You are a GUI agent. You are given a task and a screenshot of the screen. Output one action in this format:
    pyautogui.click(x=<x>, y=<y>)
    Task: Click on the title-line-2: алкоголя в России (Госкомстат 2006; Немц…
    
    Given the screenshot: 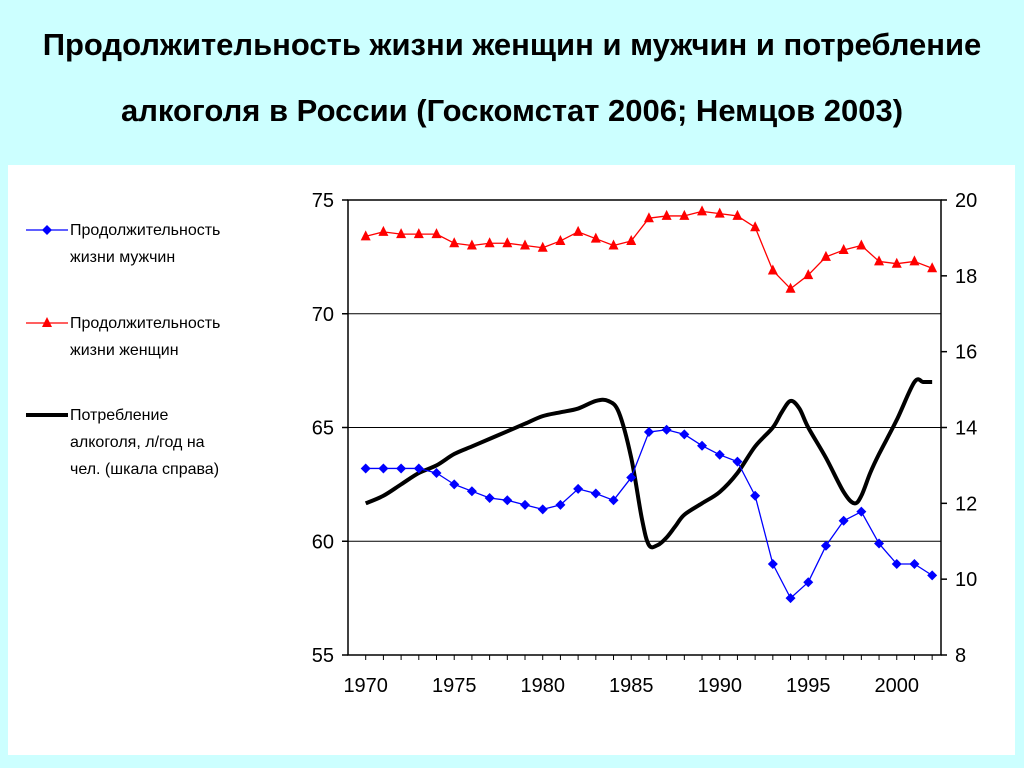 What is the action you would take?
    pyautogui.click(x=512, y=110)
    